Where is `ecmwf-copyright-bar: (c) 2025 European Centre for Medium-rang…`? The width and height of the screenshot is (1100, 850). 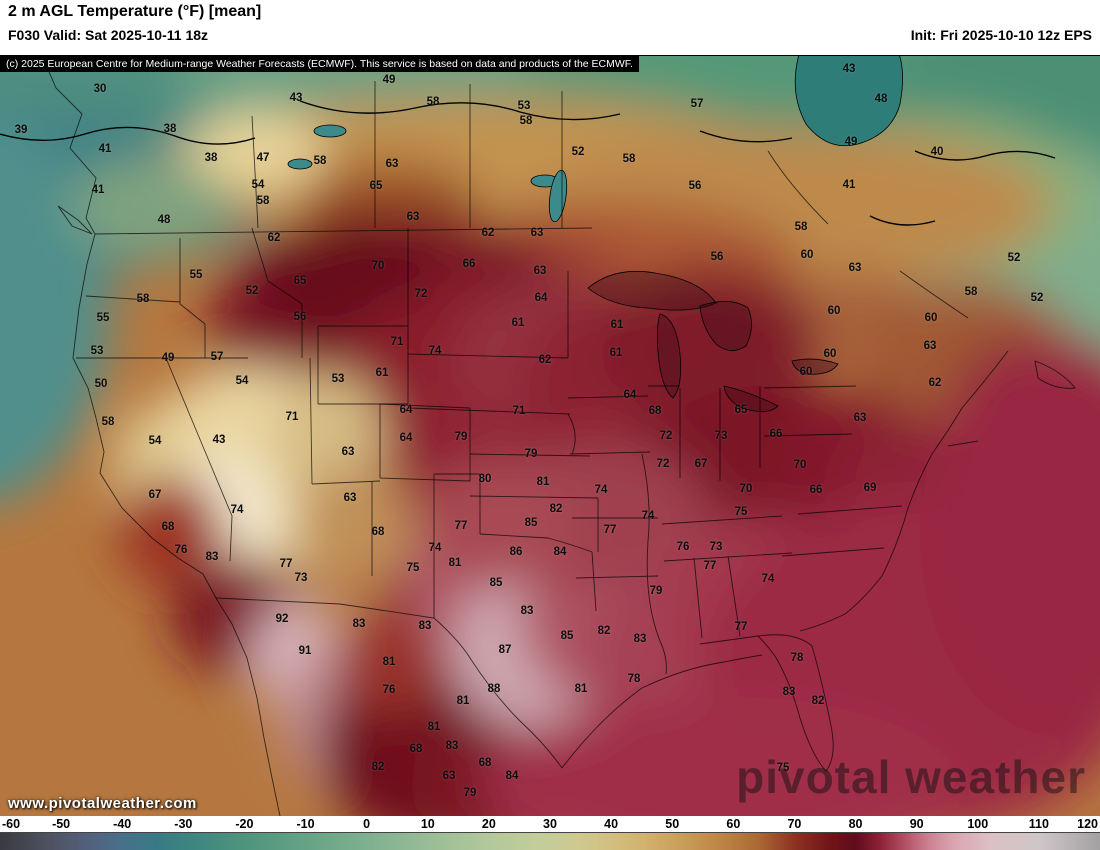
ecmwf-copyright-bar: (c) 2025 European Centre for Medium-rang… is located at coordinates (319, 64).